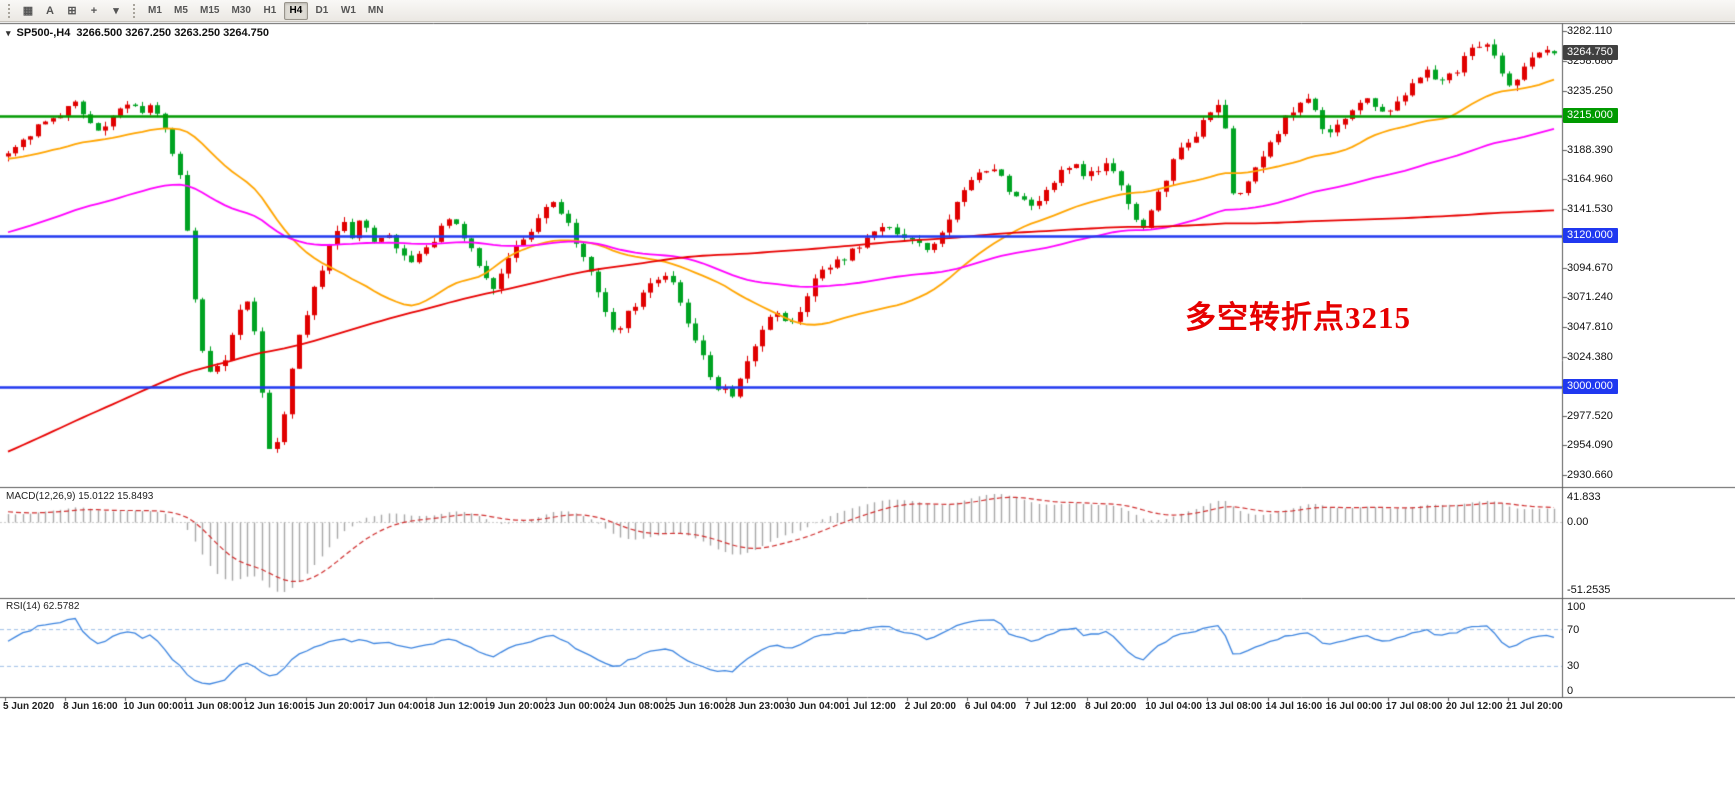  What do you see at coordinates (241, 10) in the screenshot?
I see `timeframe-button-m30: M30` at bounding box center [241, 10].